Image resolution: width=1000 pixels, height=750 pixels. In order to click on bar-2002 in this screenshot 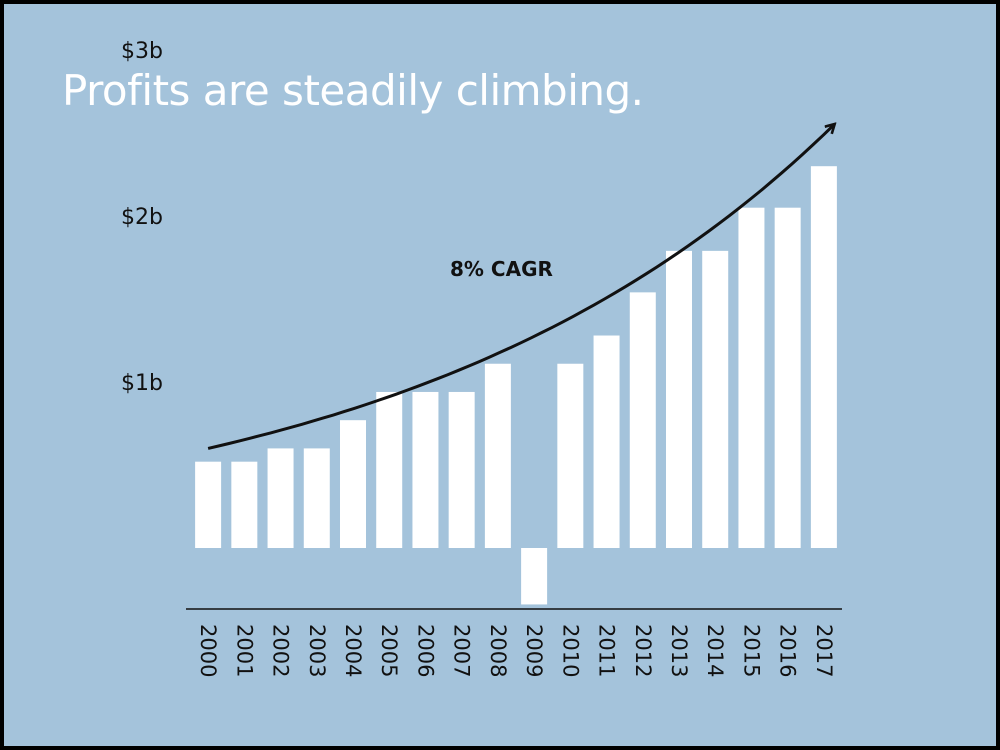, I will do `click(280, 498)`.